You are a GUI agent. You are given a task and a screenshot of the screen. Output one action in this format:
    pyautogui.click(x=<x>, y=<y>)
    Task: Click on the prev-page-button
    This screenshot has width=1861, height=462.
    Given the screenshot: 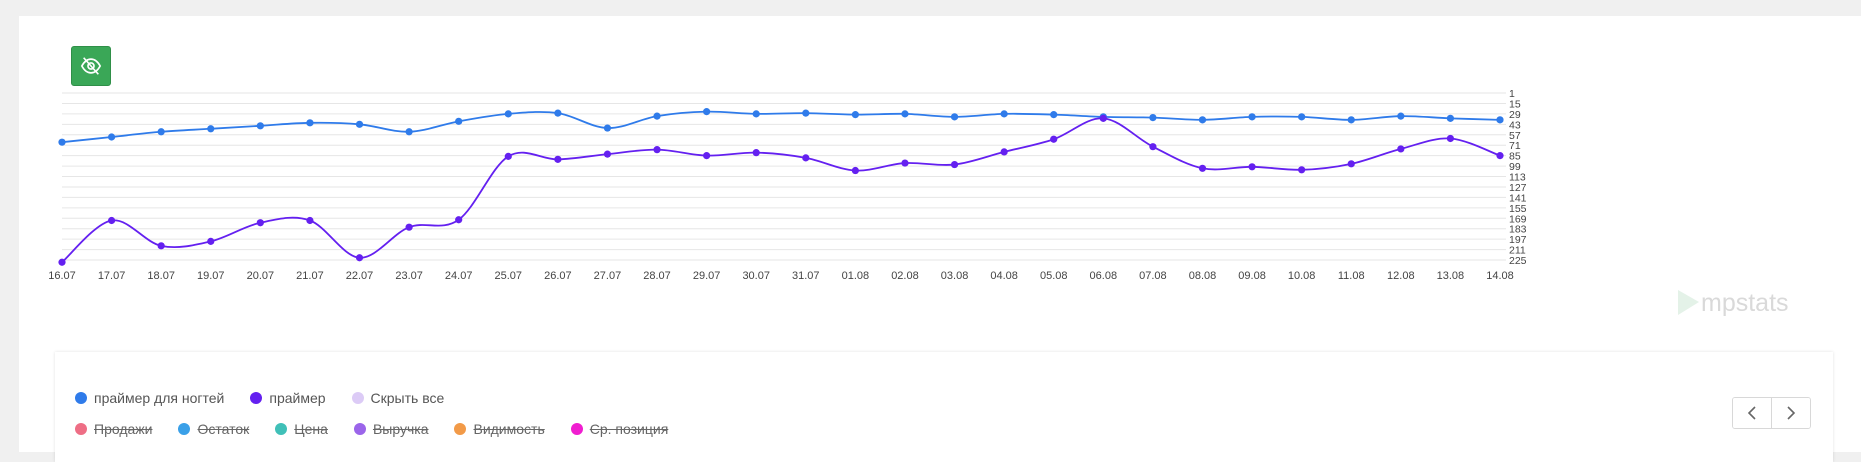 What is the action you would take?
    pyautogui.click(x=1752, y=413)
    